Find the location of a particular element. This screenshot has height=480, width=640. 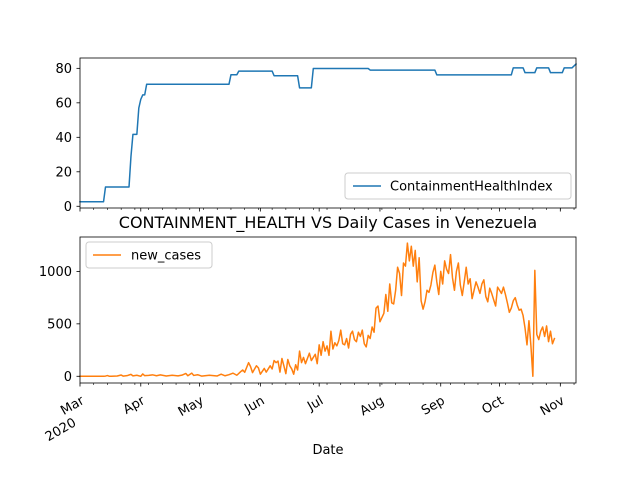

top-legend-box is located at coordinates (458, 186).